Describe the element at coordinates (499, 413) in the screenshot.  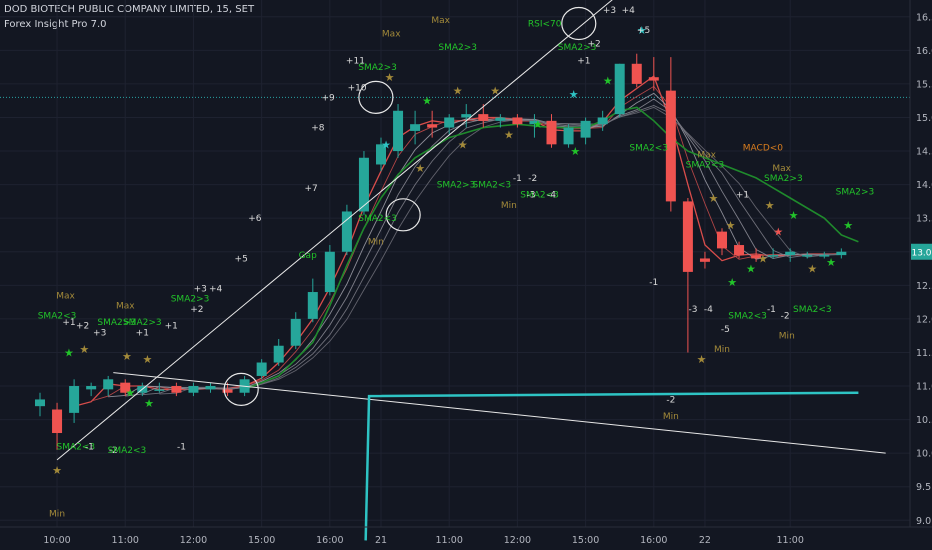
I see `trend-line` at that location.